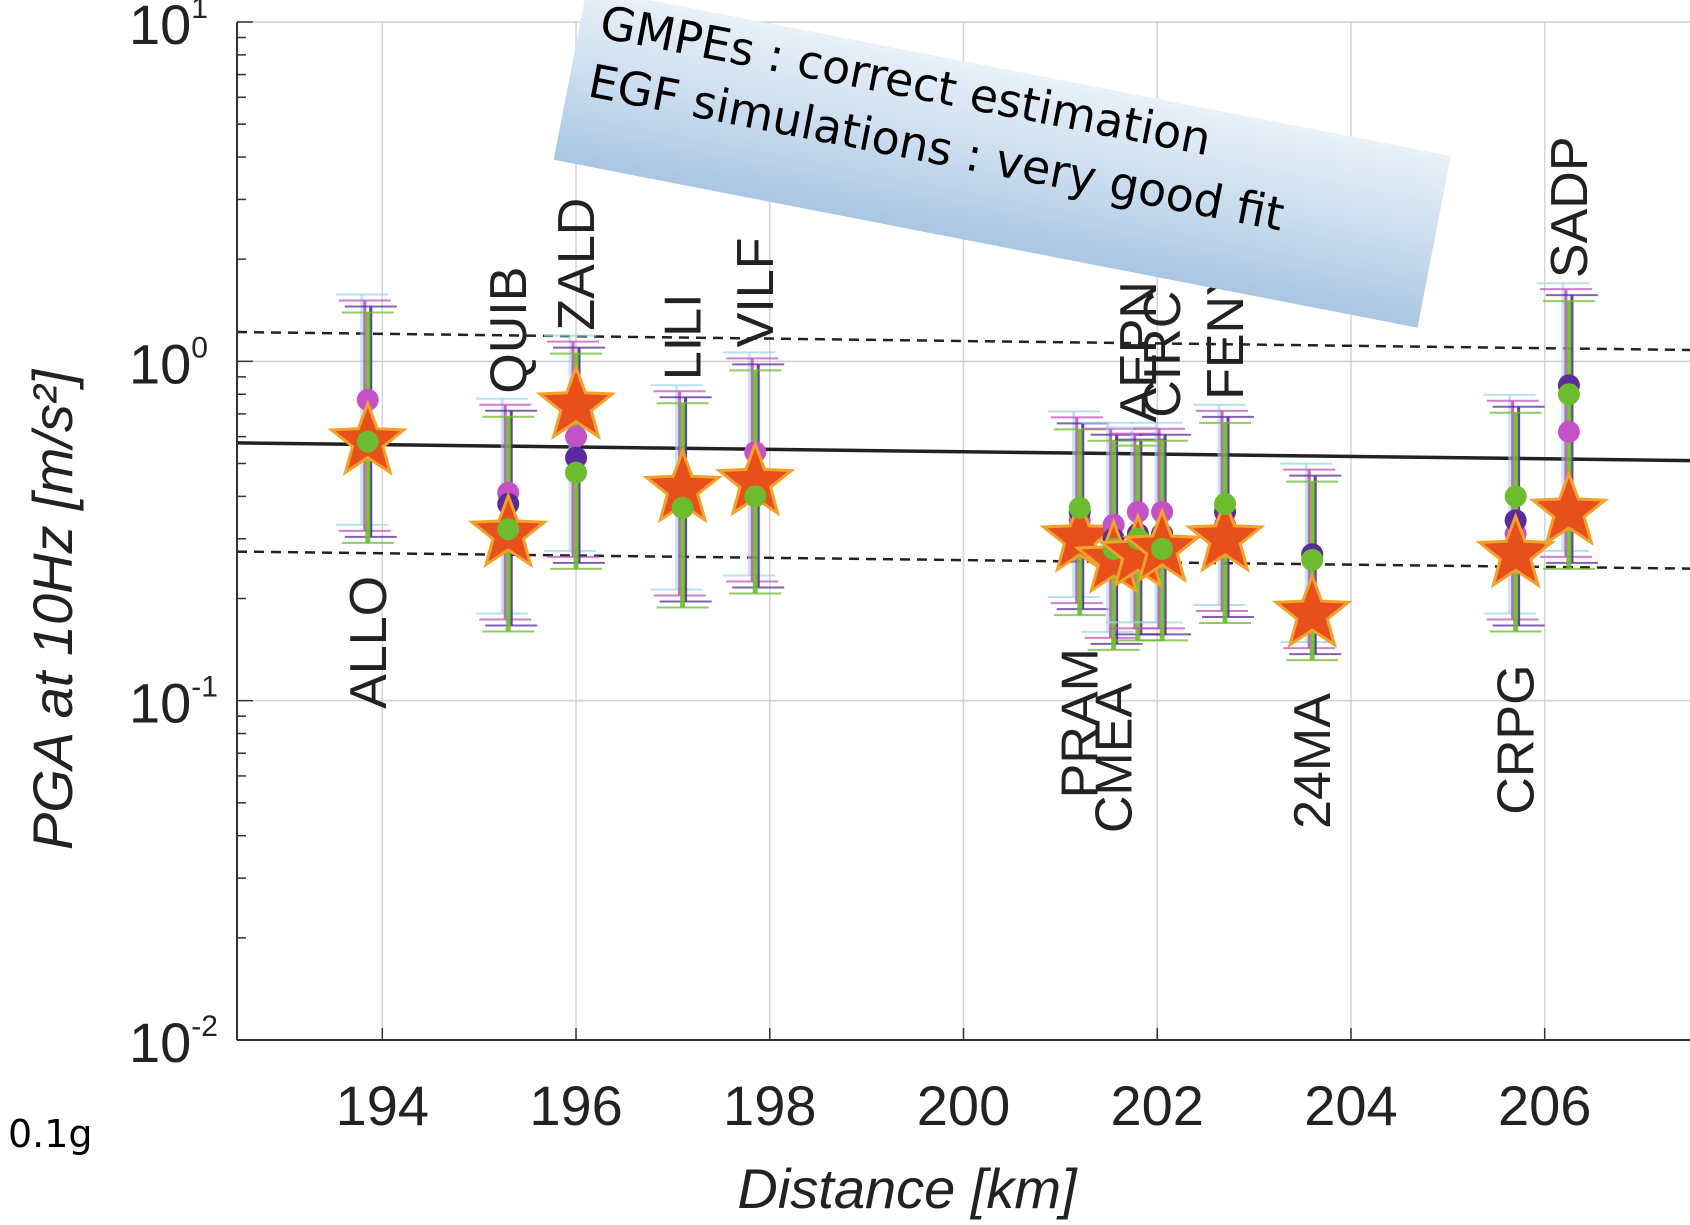 This screenshot has width=1690, height=1225. Describe the element at coordinates (369, 642) in the screenshot. I see `station-label: ALLO` at that location.